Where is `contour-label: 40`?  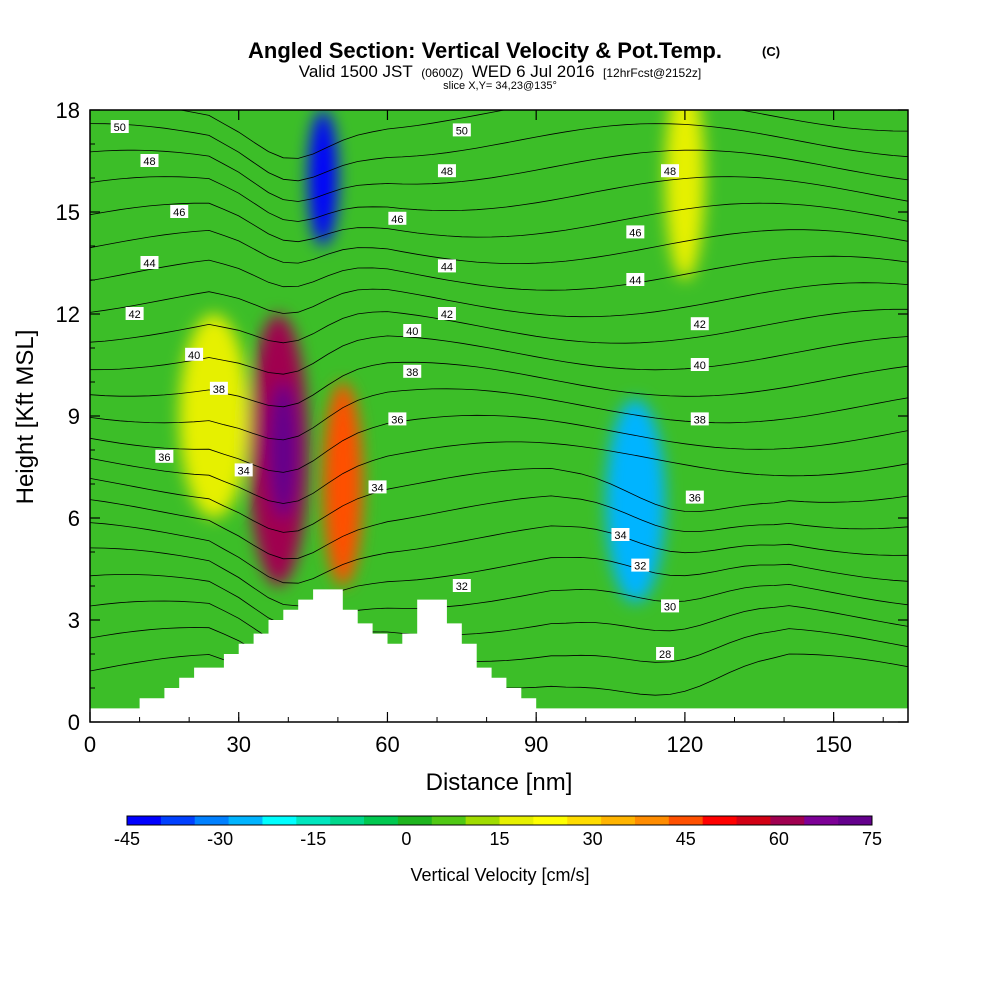
contour-label: 40 is located at coordinates (412, 331).